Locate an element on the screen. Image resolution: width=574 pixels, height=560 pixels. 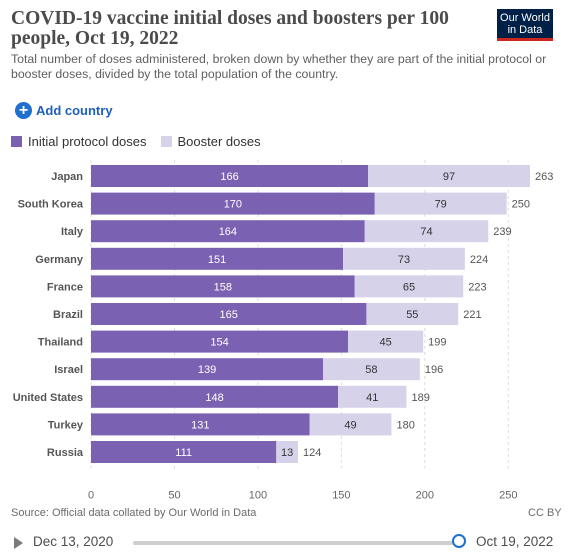
data-label: 97 is located at coordinates (449, 177).